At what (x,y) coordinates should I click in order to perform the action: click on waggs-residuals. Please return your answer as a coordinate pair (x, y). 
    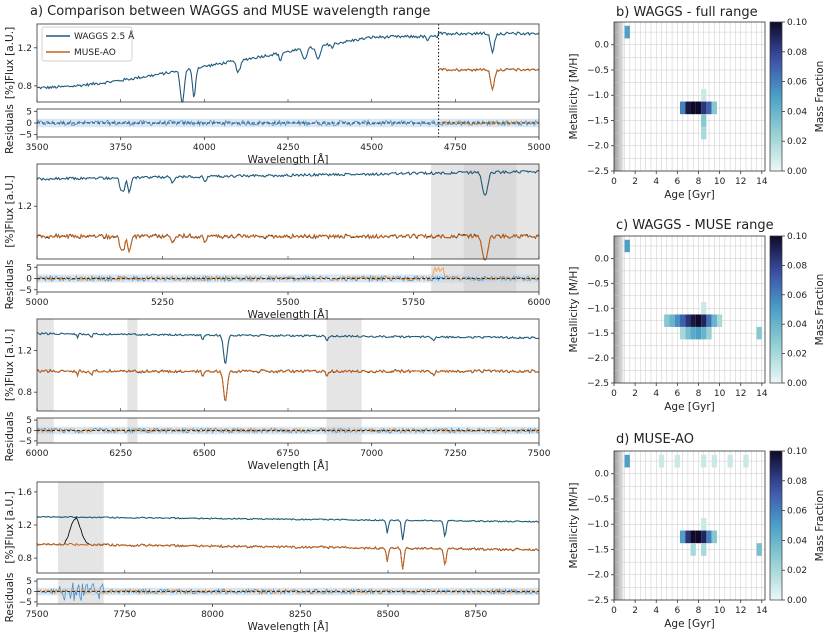
    Looking at the image, I should click on (288, 122).